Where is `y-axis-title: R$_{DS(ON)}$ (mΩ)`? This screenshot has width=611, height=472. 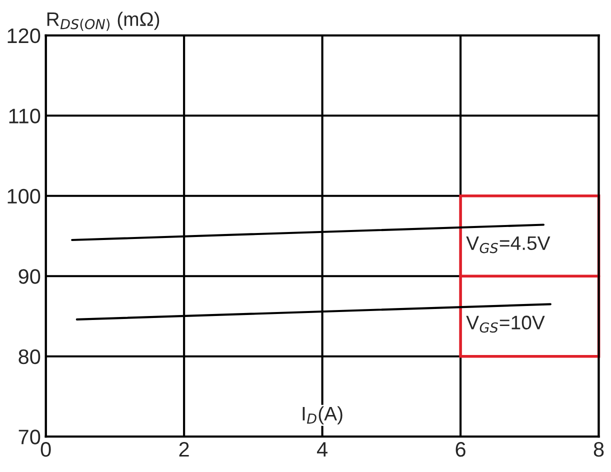
y-axis-title: R$_{DS(ON)}$ (mΩ) is located at coordinates (103, 21).